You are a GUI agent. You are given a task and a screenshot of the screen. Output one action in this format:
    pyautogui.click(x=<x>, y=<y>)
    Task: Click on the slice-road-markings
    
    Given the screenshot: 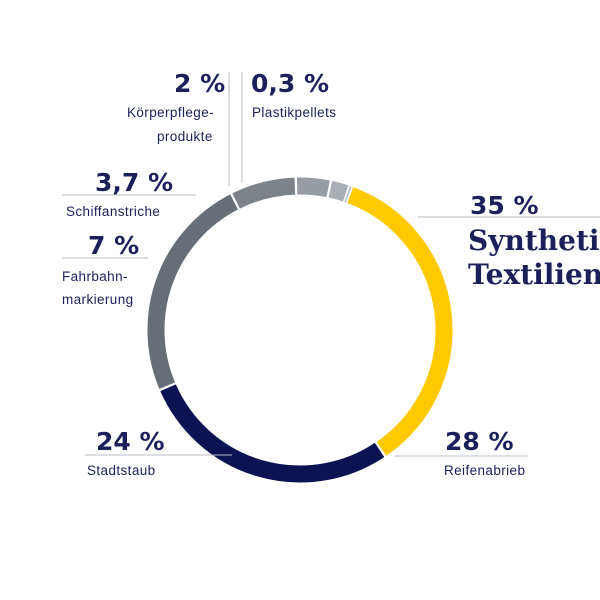 What is the action you would take?
    pyautogui.click(x=264, y=193)
    